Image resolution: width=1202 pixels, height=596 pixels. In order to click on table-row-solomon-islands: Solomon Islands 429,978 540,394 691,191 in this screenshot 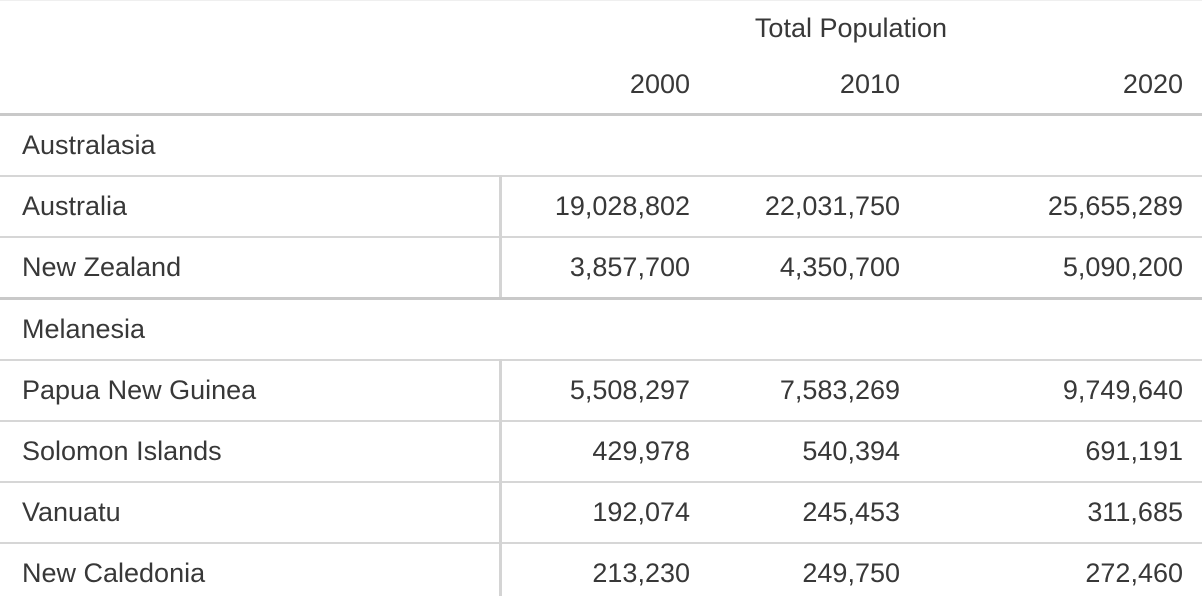, I will do `click(601, 452)`.